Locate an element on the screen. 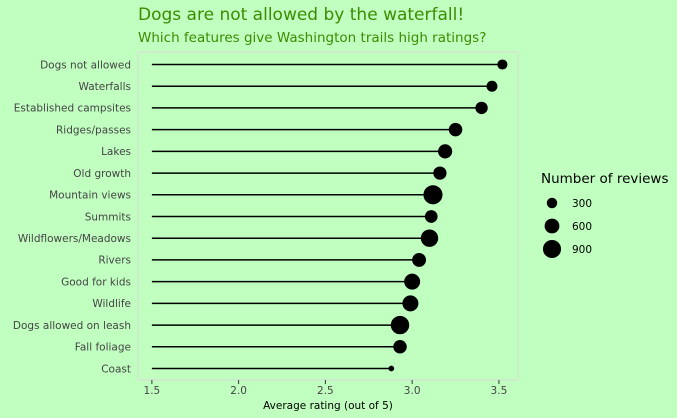 The height and width of the screenshot is (418, 677). x-axis: 1.5 2.0 2.5 3.0 3.5 is located at coordinates (326, 388).